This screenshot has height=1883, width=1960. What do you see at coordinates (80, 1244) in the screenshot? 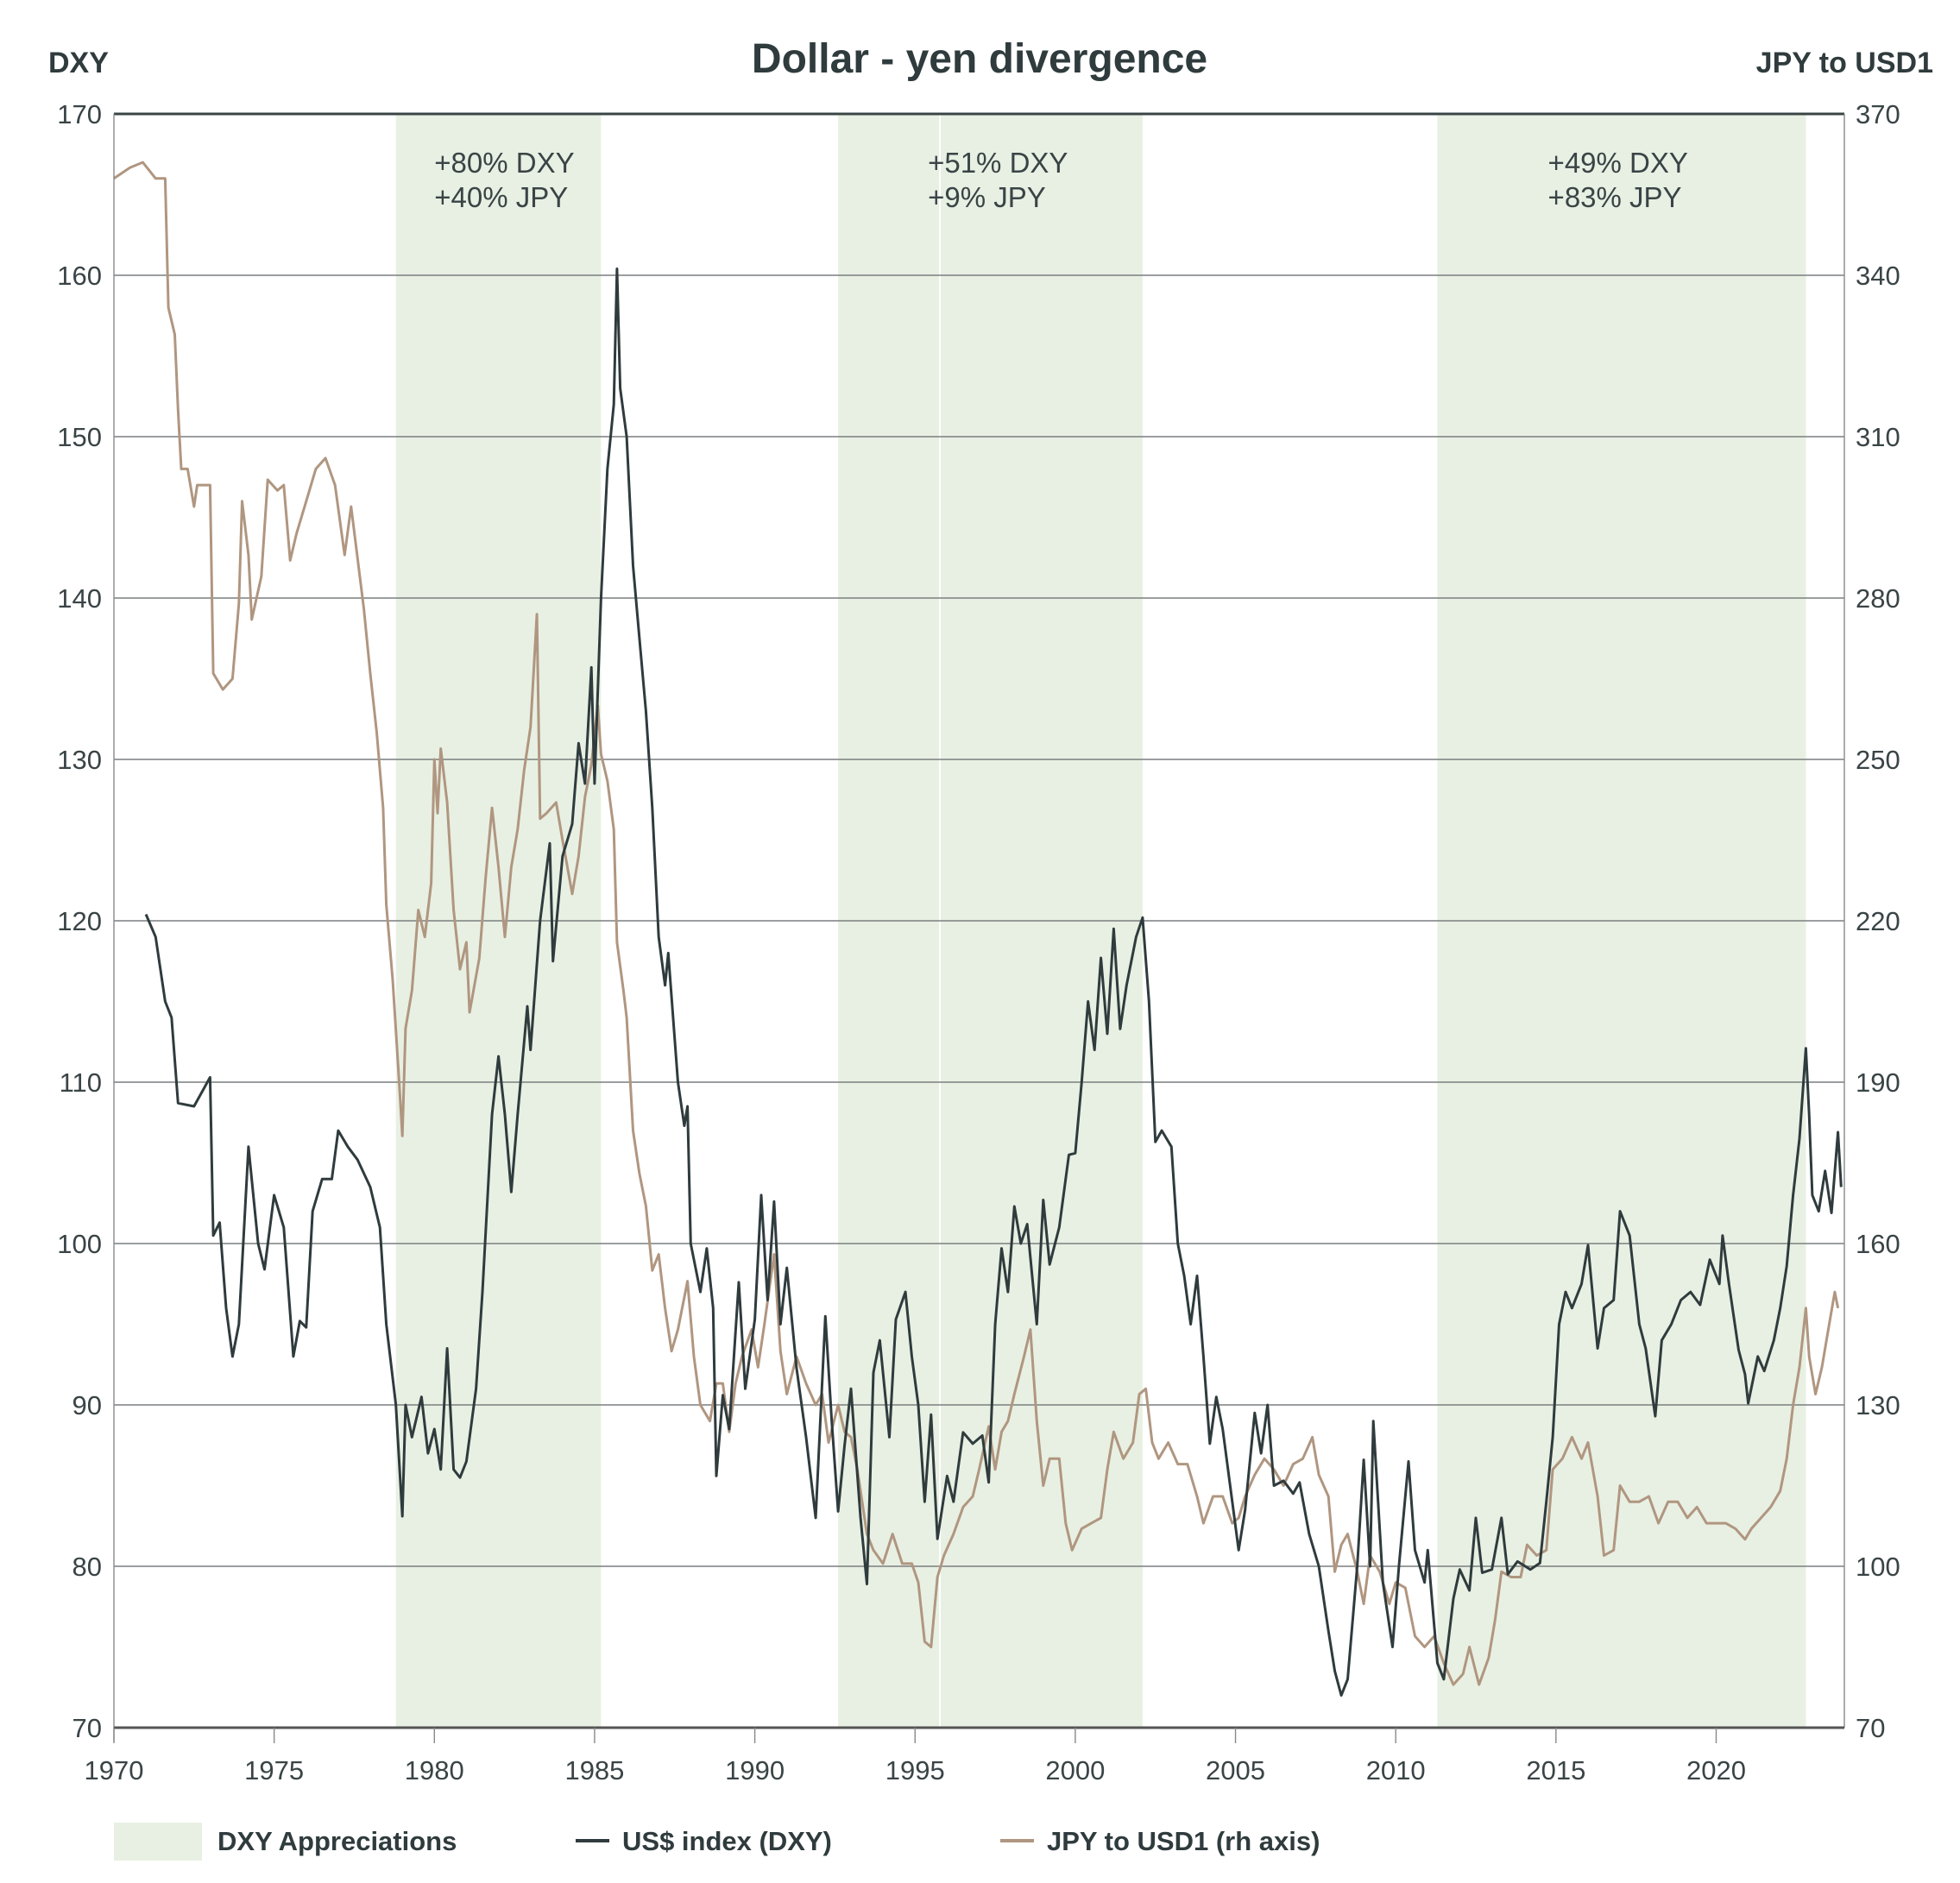
I see `y-left-tick-label: 100` at bounding box center [80, 1244].